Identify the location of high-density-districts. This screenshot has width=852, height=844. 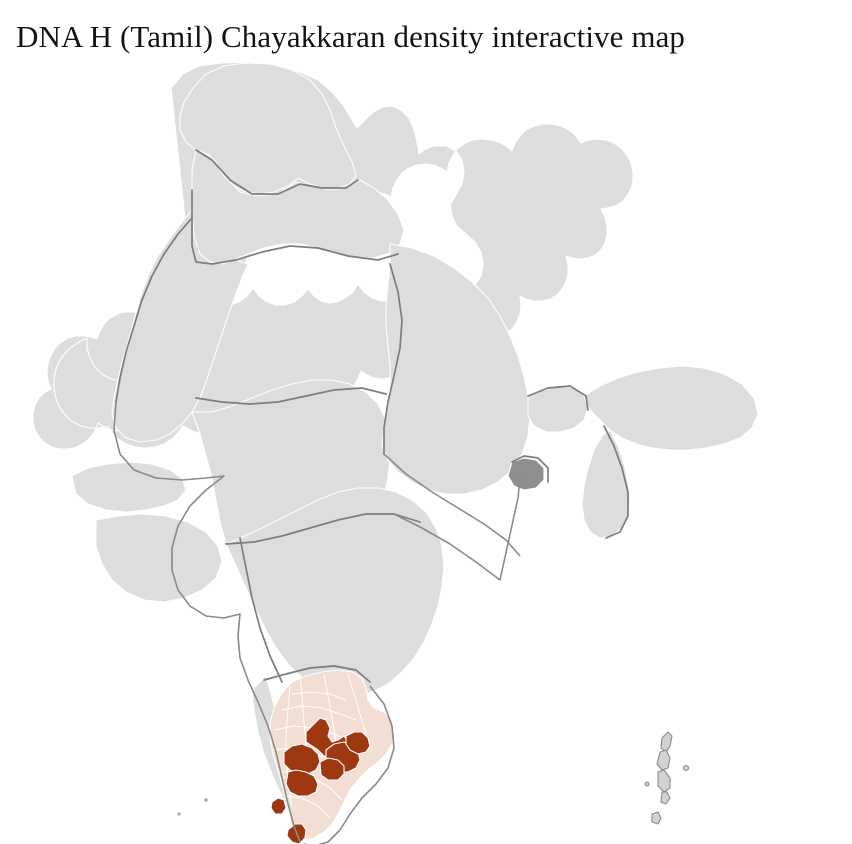
(320, 780).